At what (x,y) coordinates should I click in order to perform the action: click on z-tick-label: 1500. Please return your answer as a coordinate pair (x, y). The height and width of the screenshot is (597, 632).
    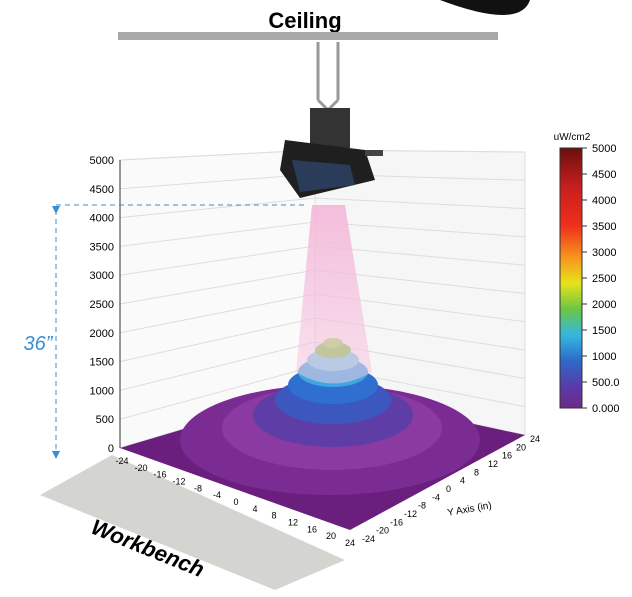
    Looking at the image, I should click on (102, 363).